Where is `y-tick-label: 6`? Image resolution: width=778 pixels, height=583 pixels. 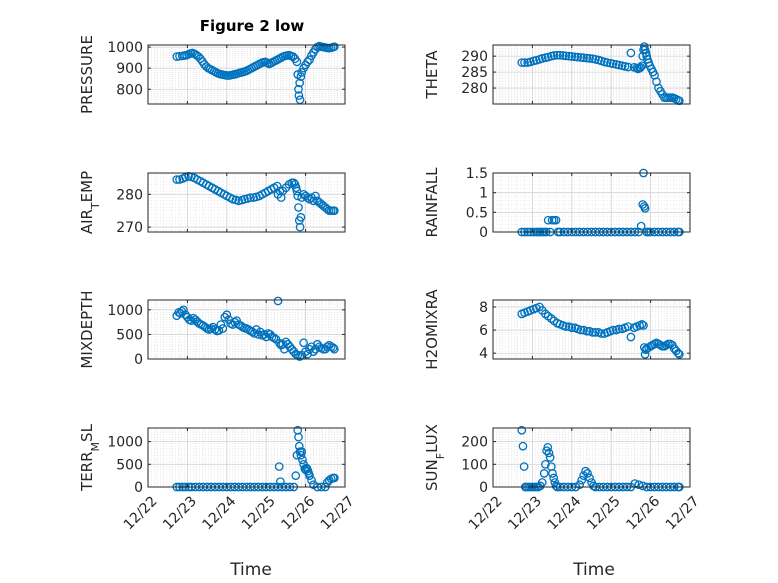
y-tick-label: 6 is located at coordinates (483, 331).